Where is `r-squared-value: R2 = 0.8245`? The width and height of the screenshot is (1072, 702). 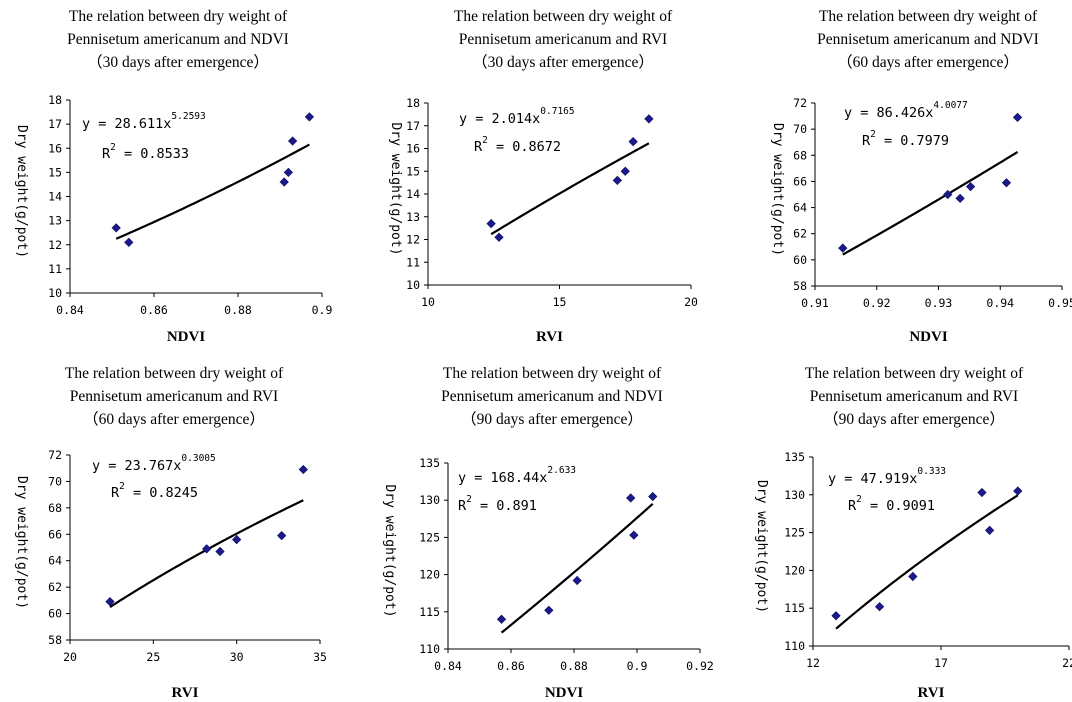 r-squared-value: R2 = 0.8245 is located at coordinates (154, 491).